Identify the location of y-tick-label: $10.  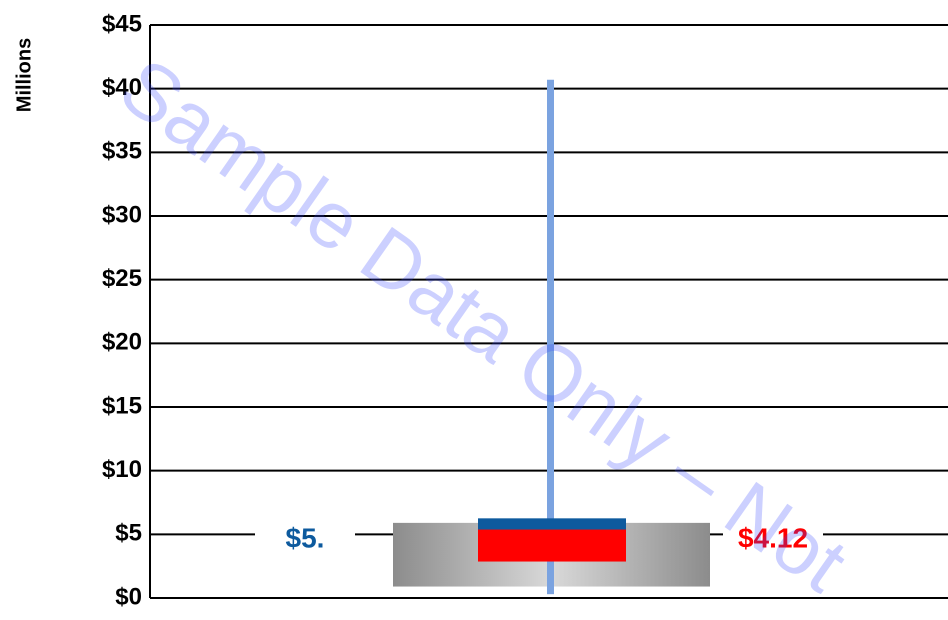
(122, 469).